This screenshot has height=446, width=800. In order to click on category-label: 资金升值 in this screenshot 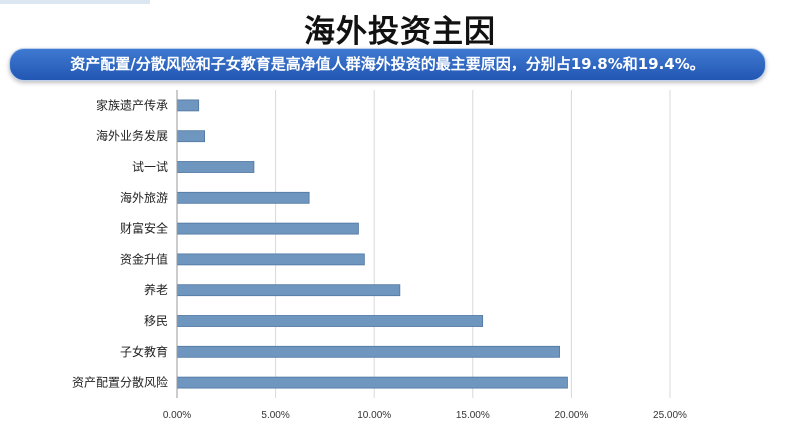, I will do `click(144, 258)`.